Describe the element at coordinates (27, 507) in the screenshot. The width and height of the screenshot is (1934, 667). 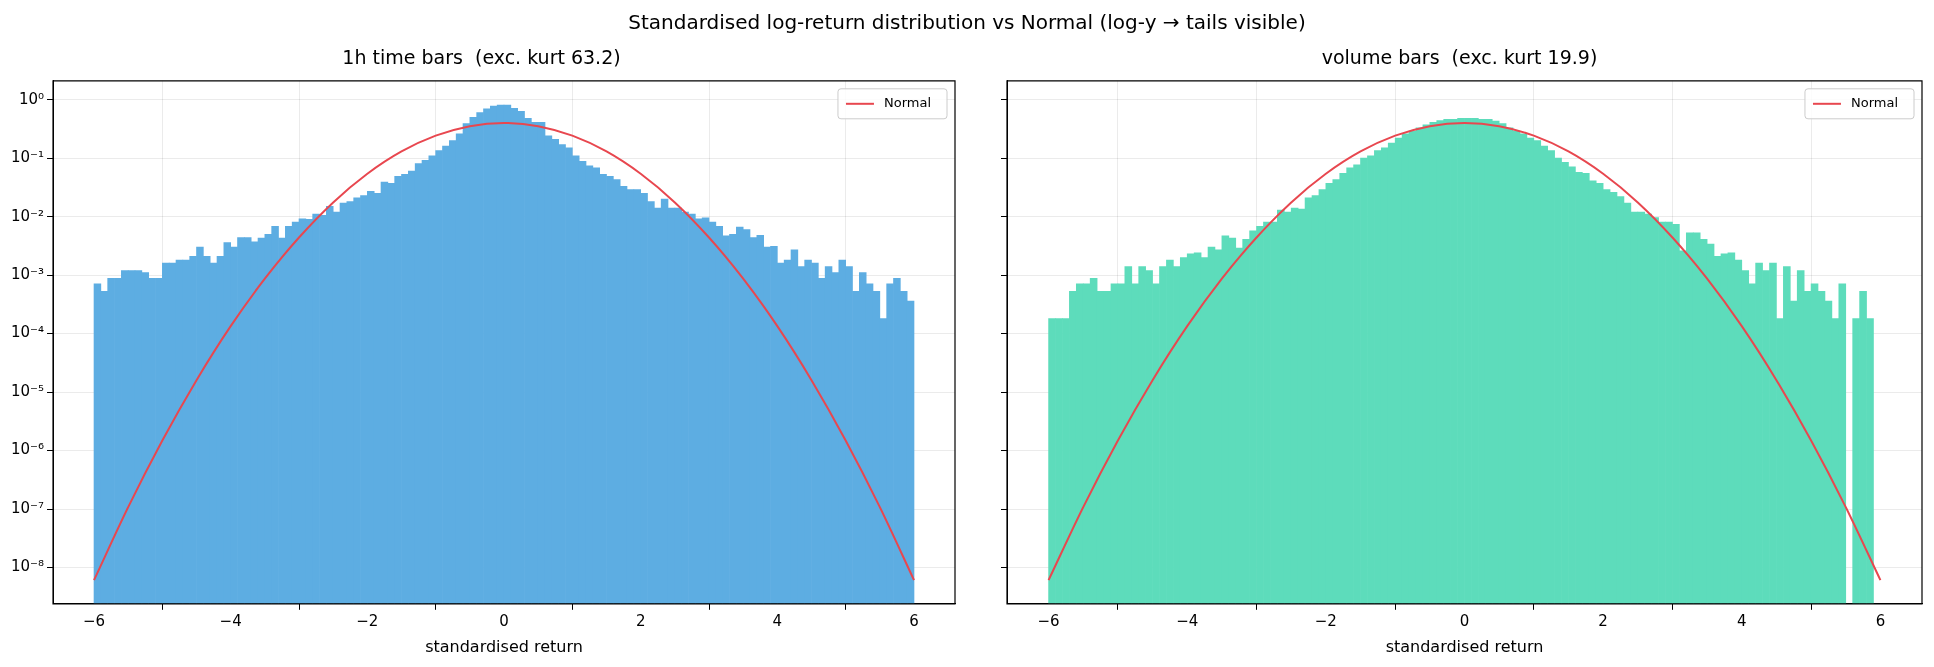
I see `y-tick-label: 10⁻⁷` at that location.